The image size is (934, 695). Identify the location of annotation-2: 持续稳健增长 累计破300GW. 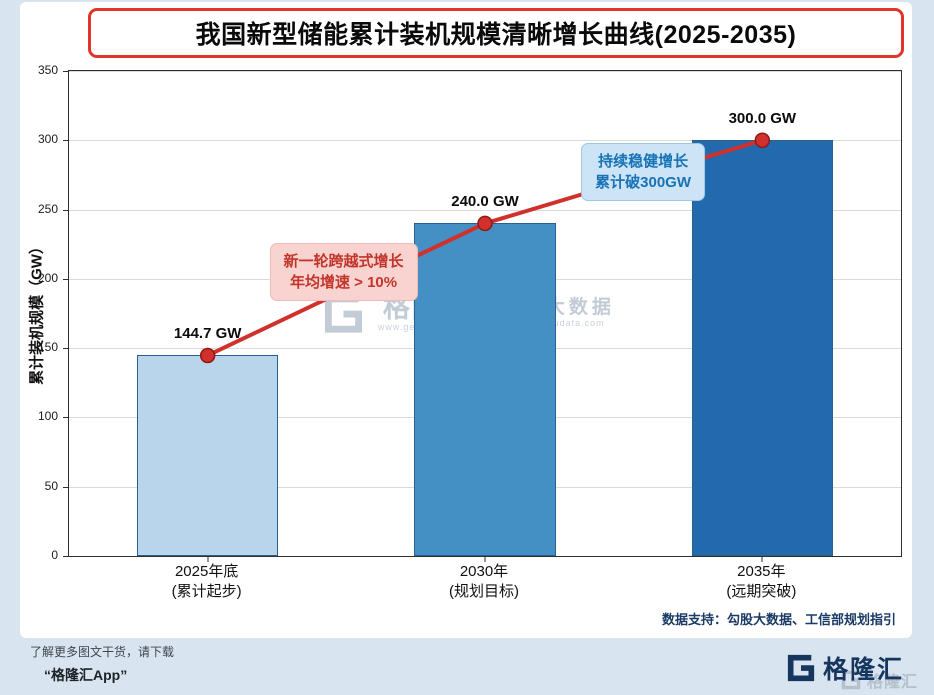
(643, 171).